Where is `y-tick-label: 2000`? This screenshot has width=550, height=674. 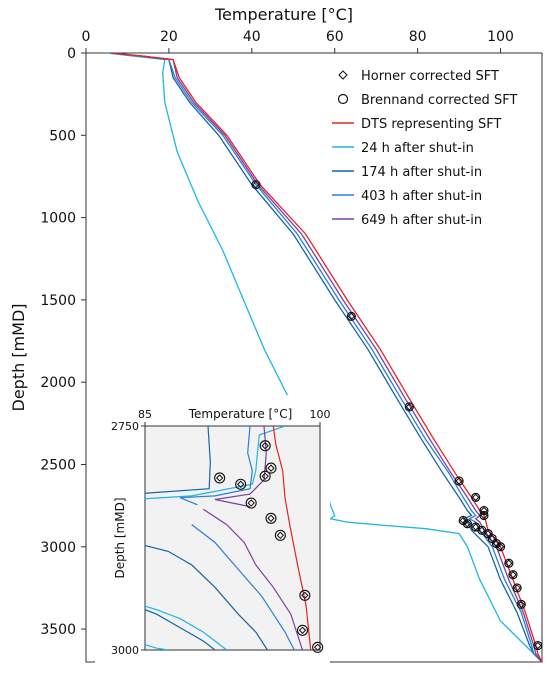
y-tick-label: 2000 is located at coordinates (58, 383).